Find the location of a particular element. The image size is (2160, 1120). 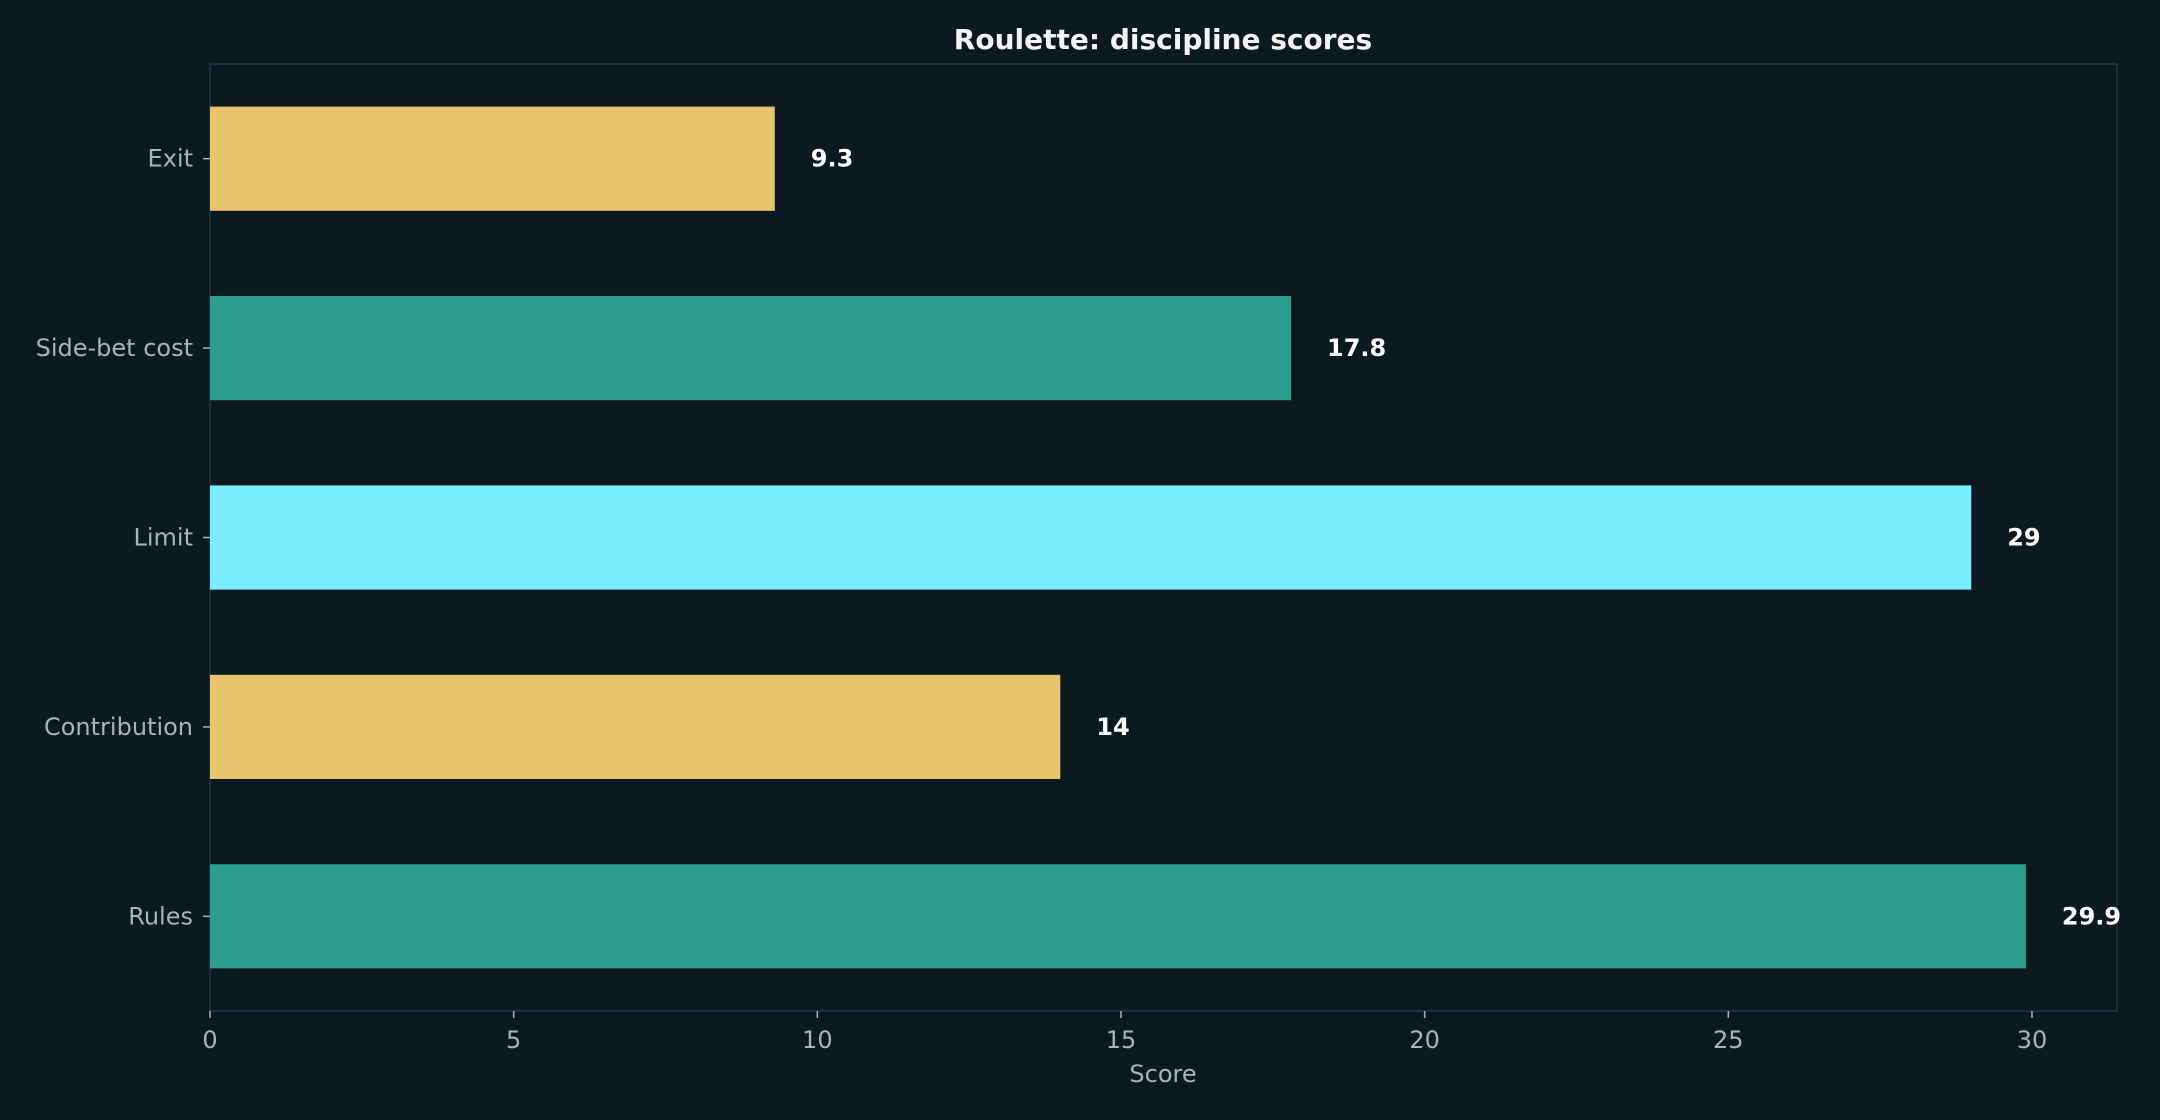

bar-contribution is located at coordinates (635, 726).